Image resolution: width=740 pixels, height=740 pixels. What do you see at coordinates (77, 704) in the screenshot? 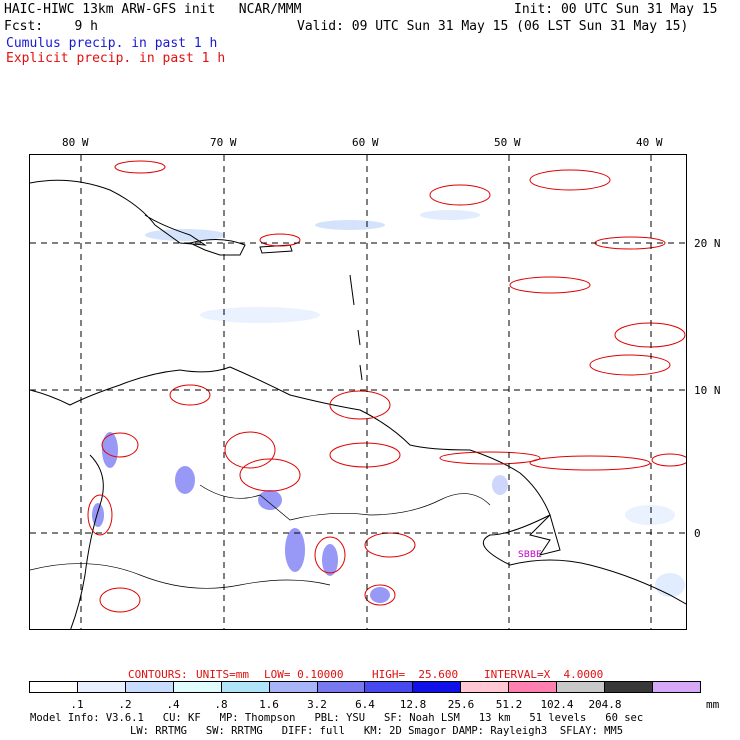
I see `legend-tick-label: .1` at bounding box center [77, 704].